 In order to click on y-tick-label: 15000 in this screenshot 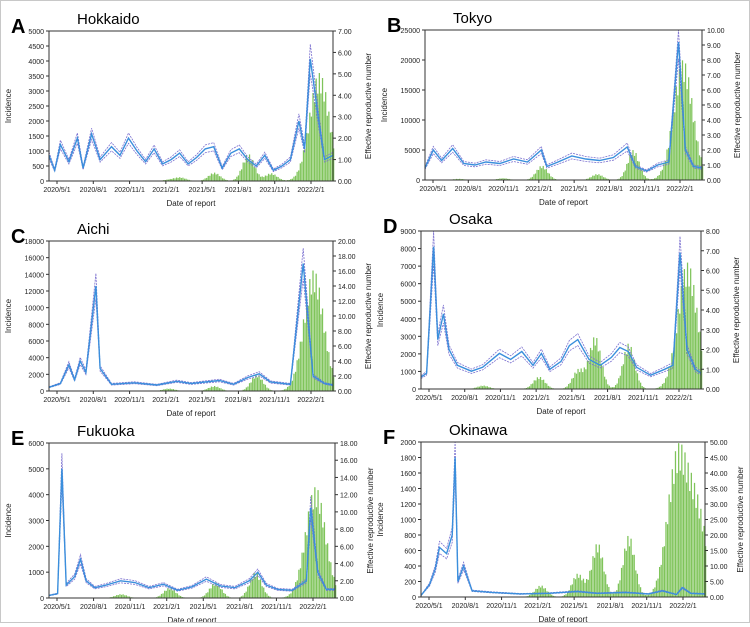, I will do `click(411, 91)`.